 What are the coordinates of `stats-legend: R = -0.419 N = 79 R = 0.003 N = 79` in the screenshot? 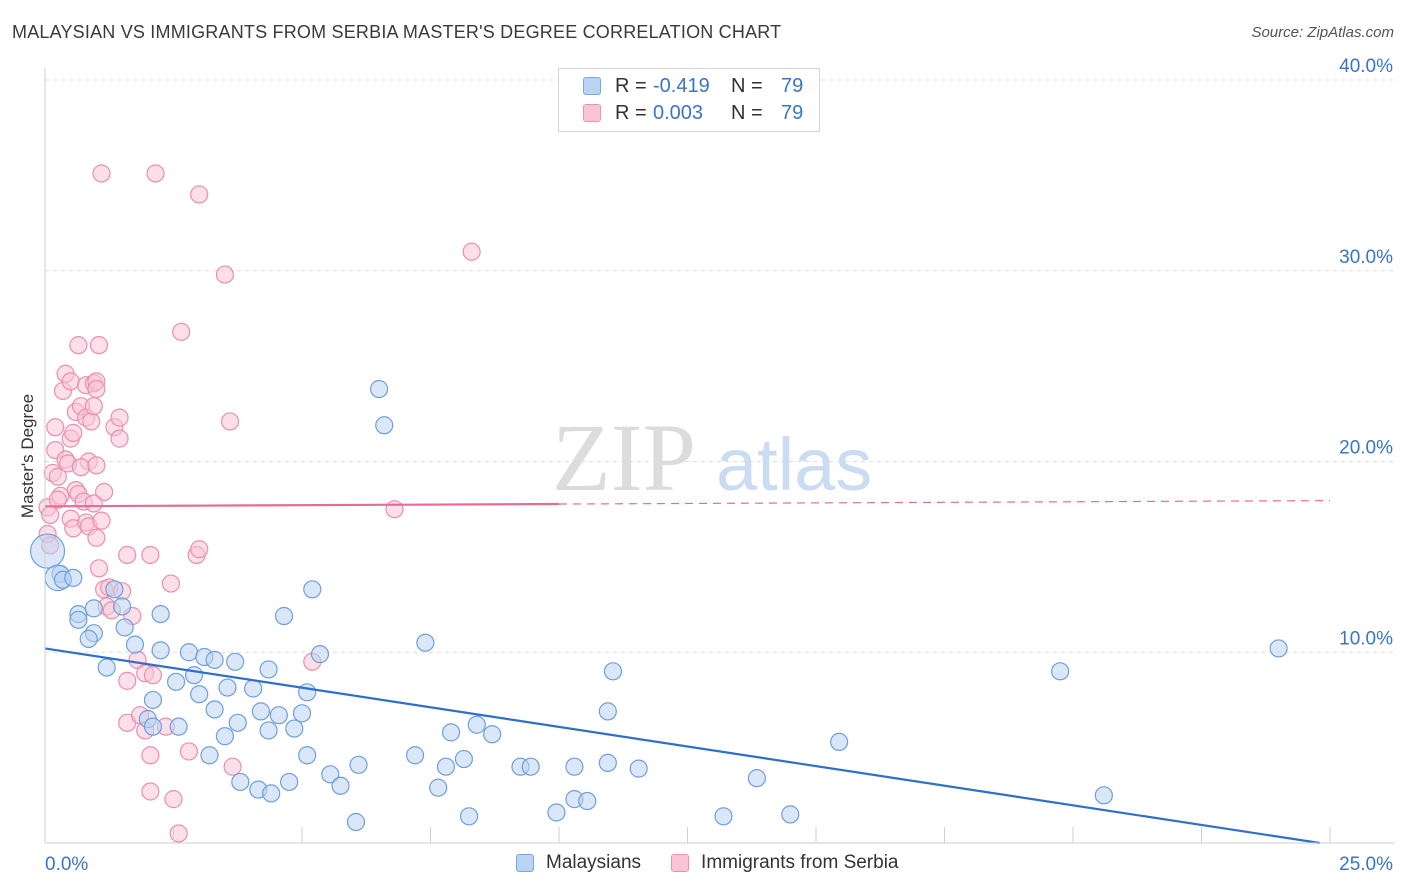 It's located at (689, 100).